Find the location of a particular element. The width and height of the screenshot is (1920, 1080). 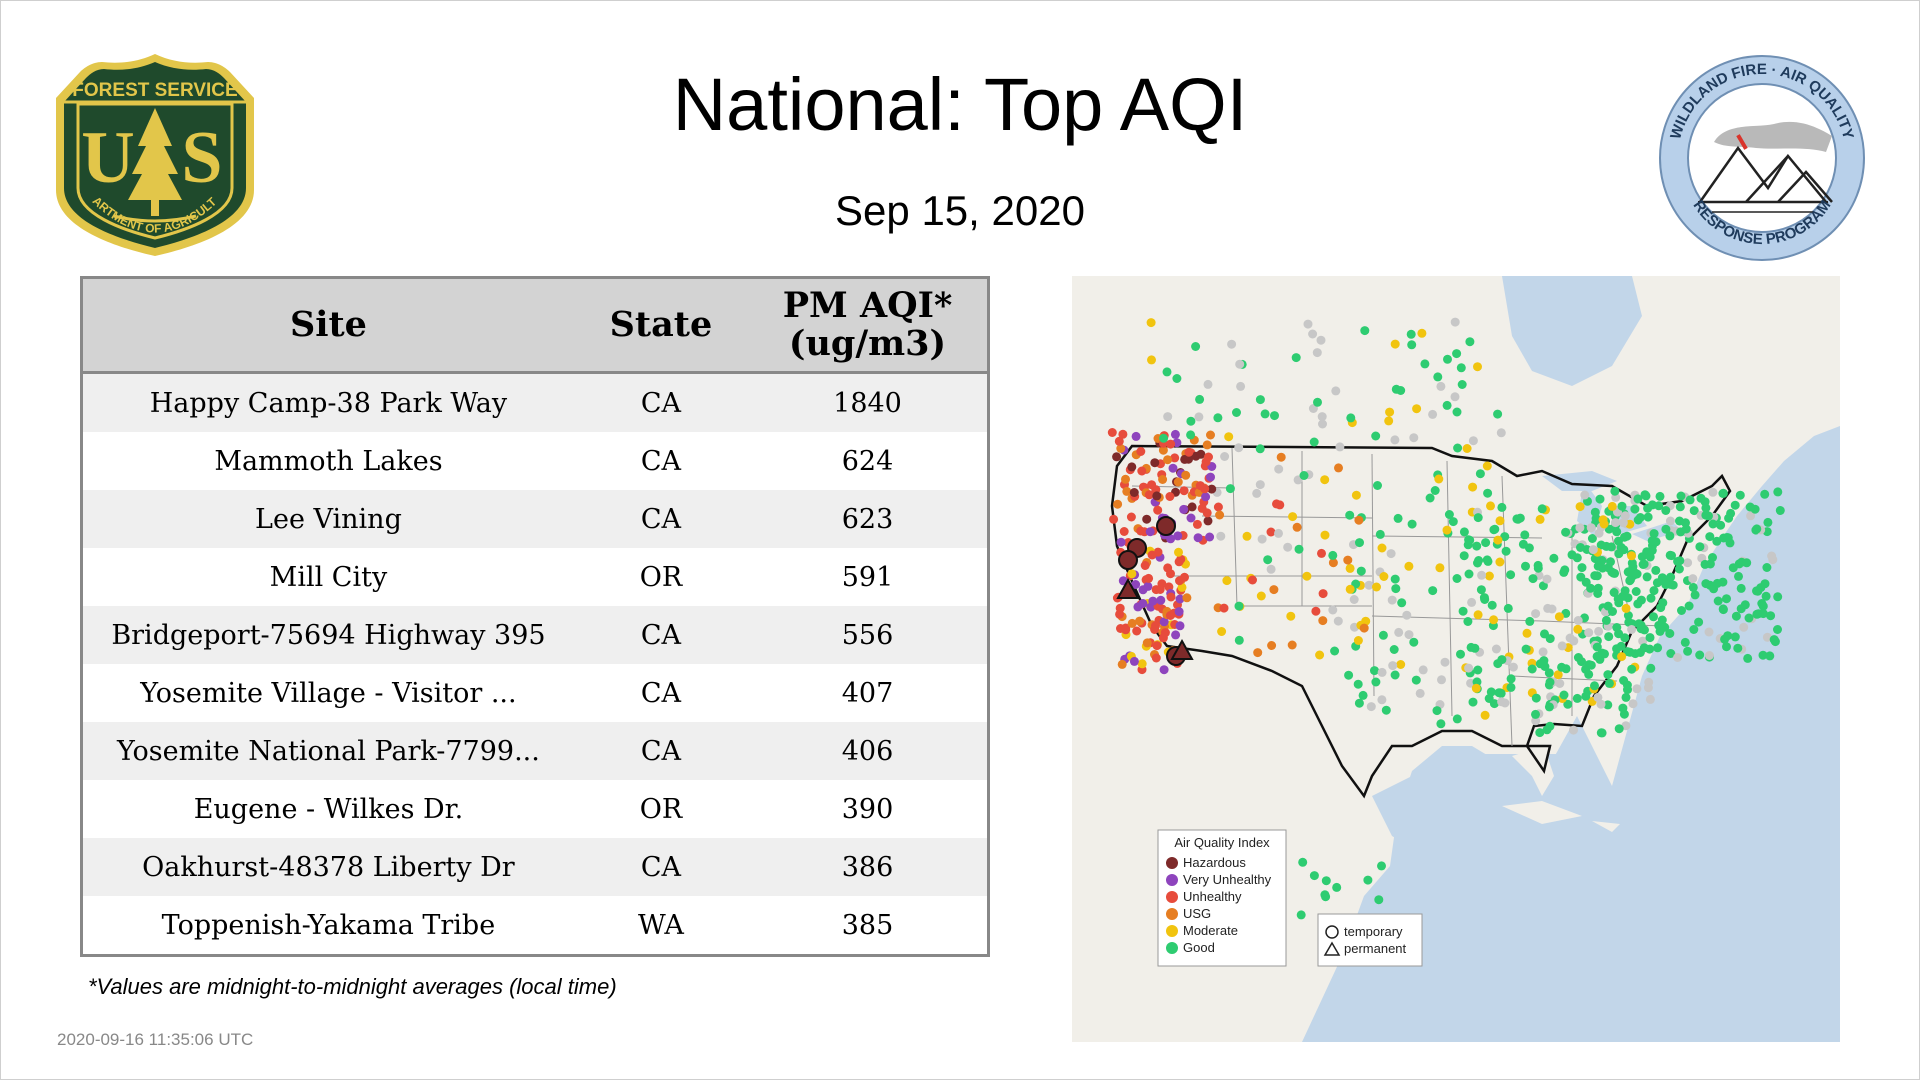

col-header-aqi-line2: (ug/m3) is located at coordinates (867, 343).